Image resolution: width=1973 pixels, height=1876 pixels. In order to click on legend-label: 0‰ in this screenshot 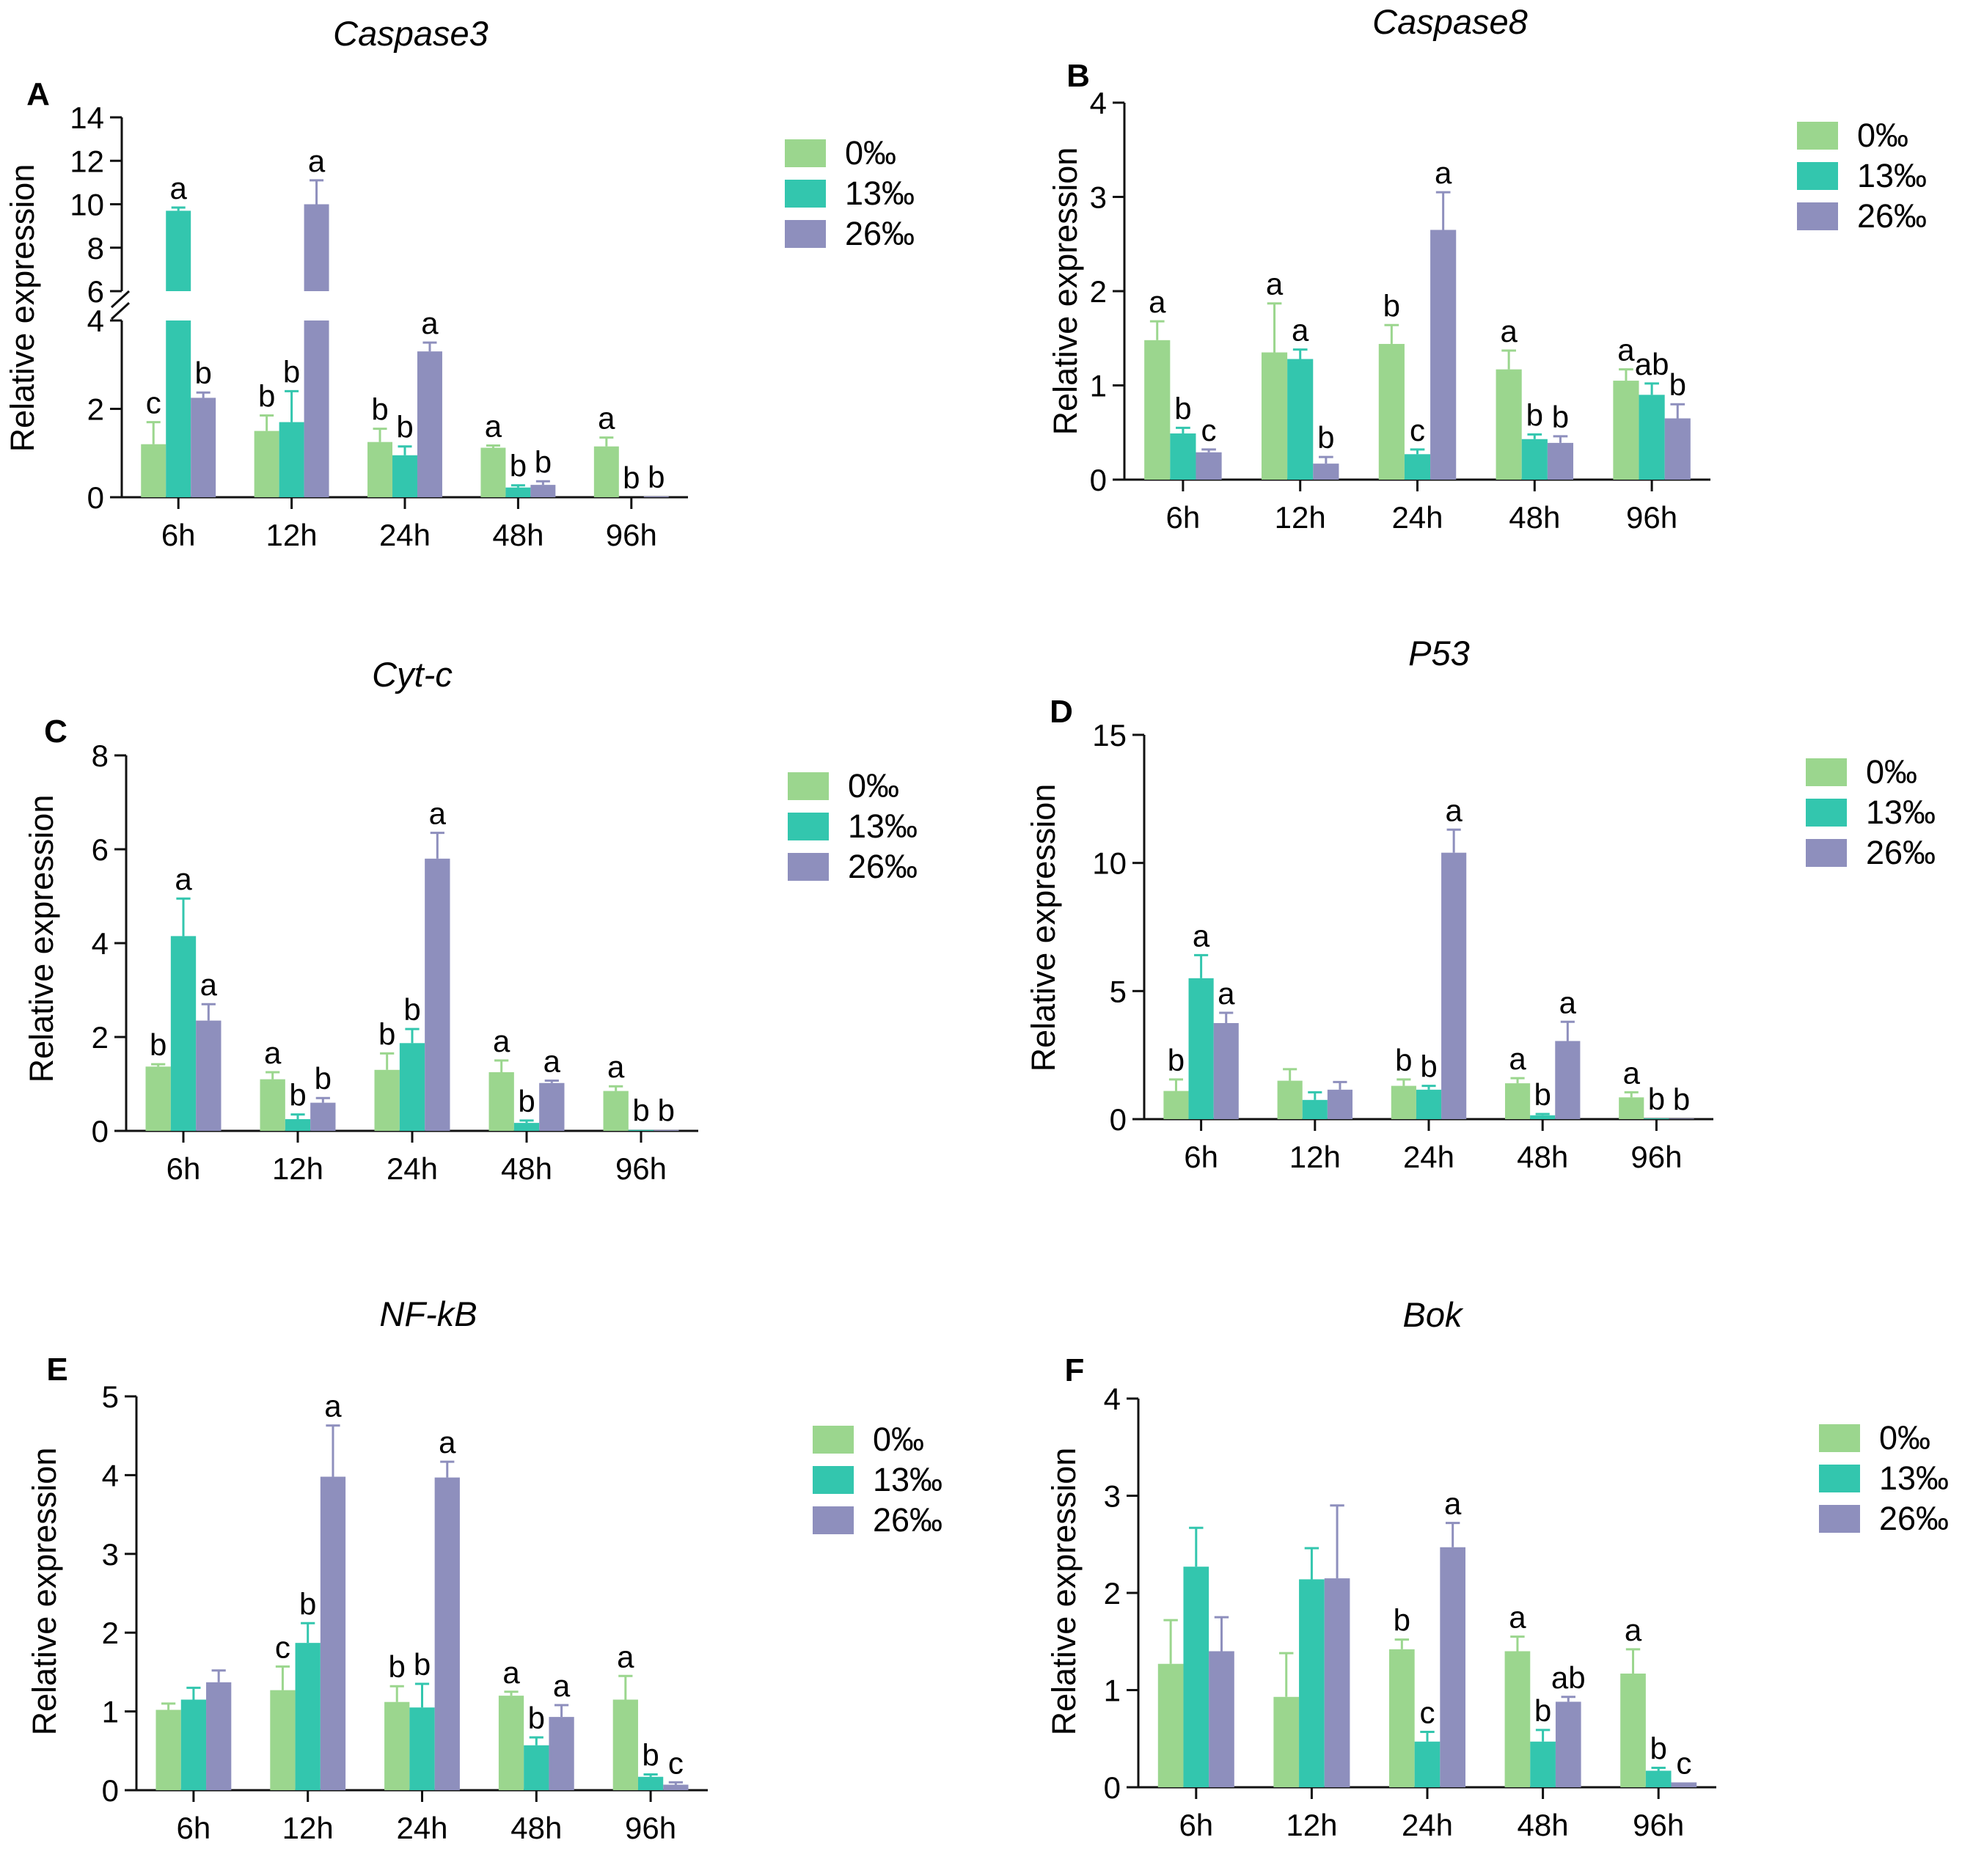, I will do `click(1904, 1438)`.